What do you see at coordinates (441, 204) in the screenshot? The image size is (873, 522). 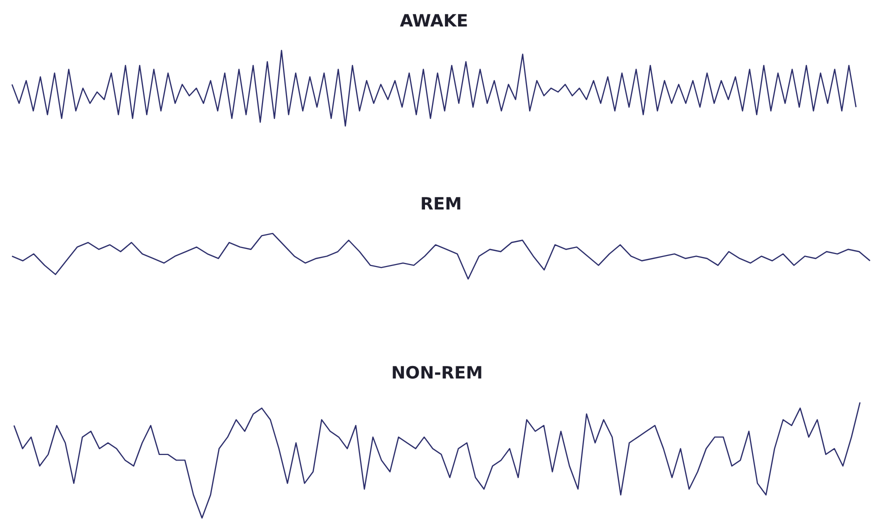 I see `chart-title: REM` at bounding box center [441, 204].